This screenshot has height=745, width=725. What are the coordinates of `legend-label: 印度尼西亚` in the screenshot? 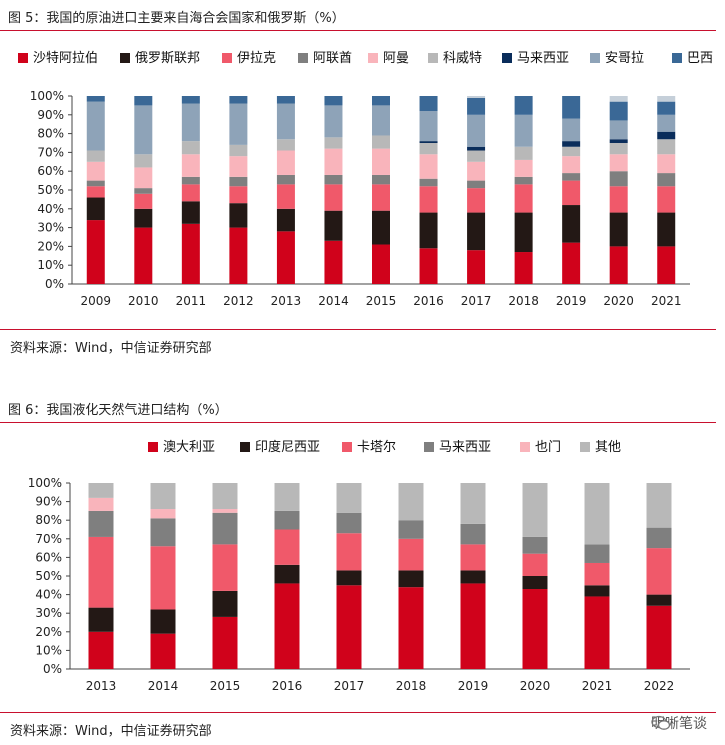 It's located at (287, 447).